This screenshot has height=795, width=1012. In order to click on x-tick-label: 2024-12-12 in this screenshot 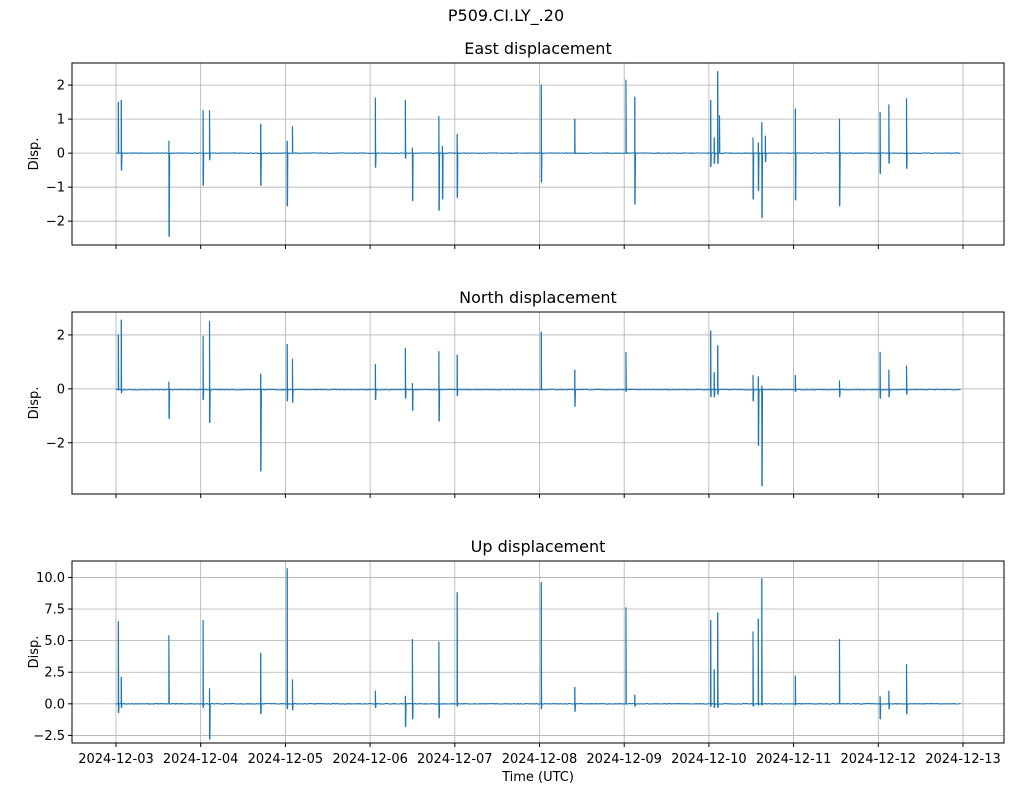, I will do `click(879, 759)`.